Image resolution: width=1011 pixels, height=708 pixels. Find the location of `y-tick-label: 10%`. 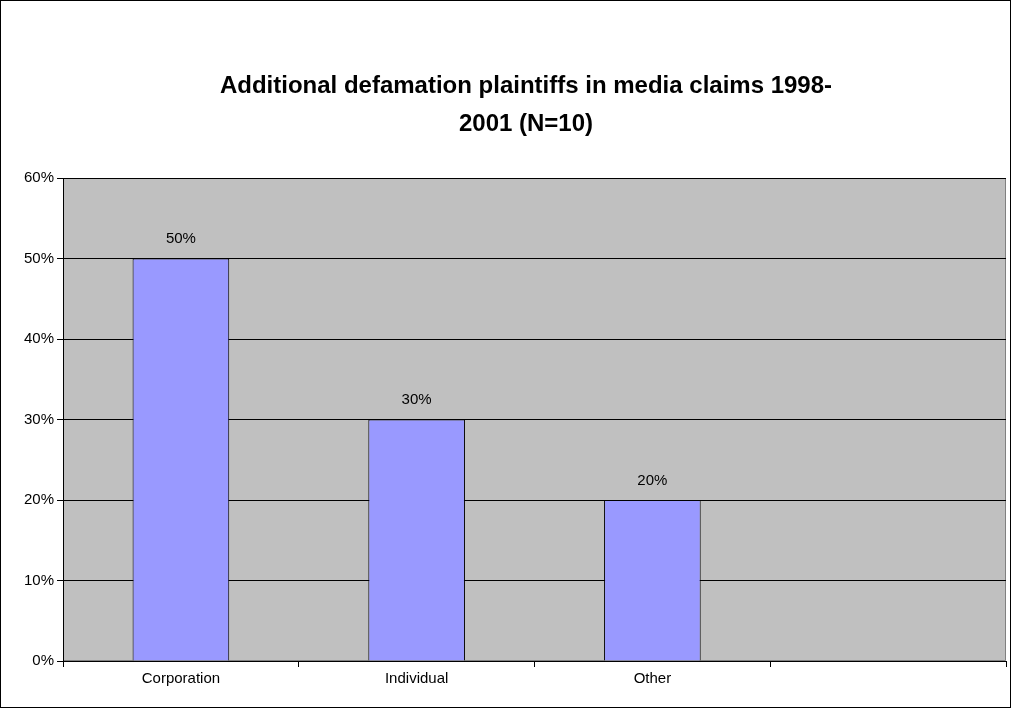

y-tick-label: 10% is located at coordinates (39, 579).